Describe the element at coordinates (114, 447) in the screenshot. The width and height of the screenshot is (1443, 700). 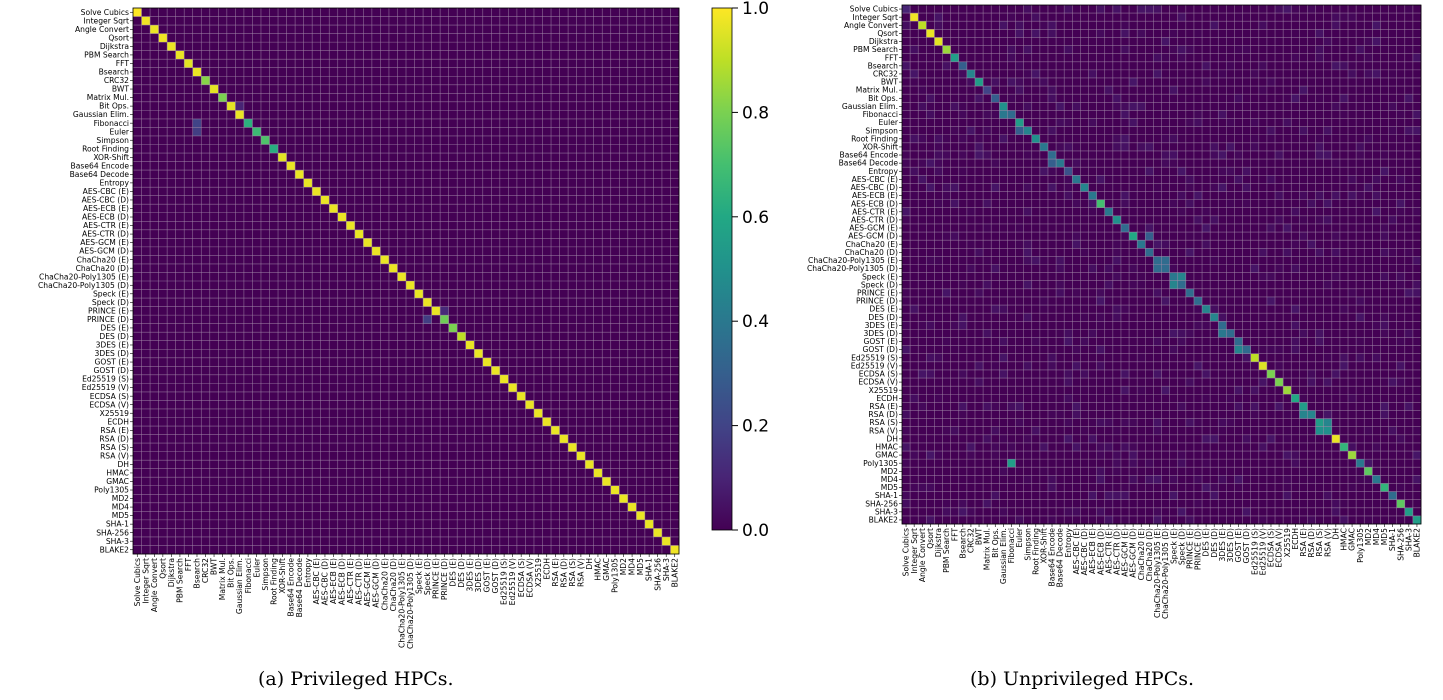
I see `y-tick-label: RSA (S)` at that location.